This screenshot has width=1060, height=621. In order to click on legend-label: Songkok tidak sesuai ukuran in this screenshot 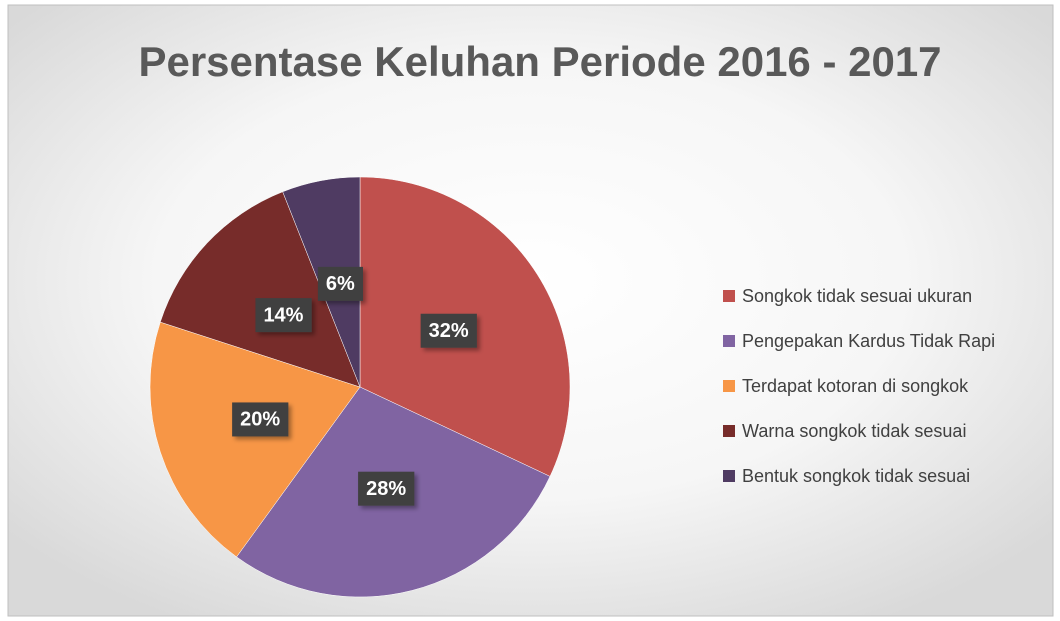, I will do `click(857, 296)`.